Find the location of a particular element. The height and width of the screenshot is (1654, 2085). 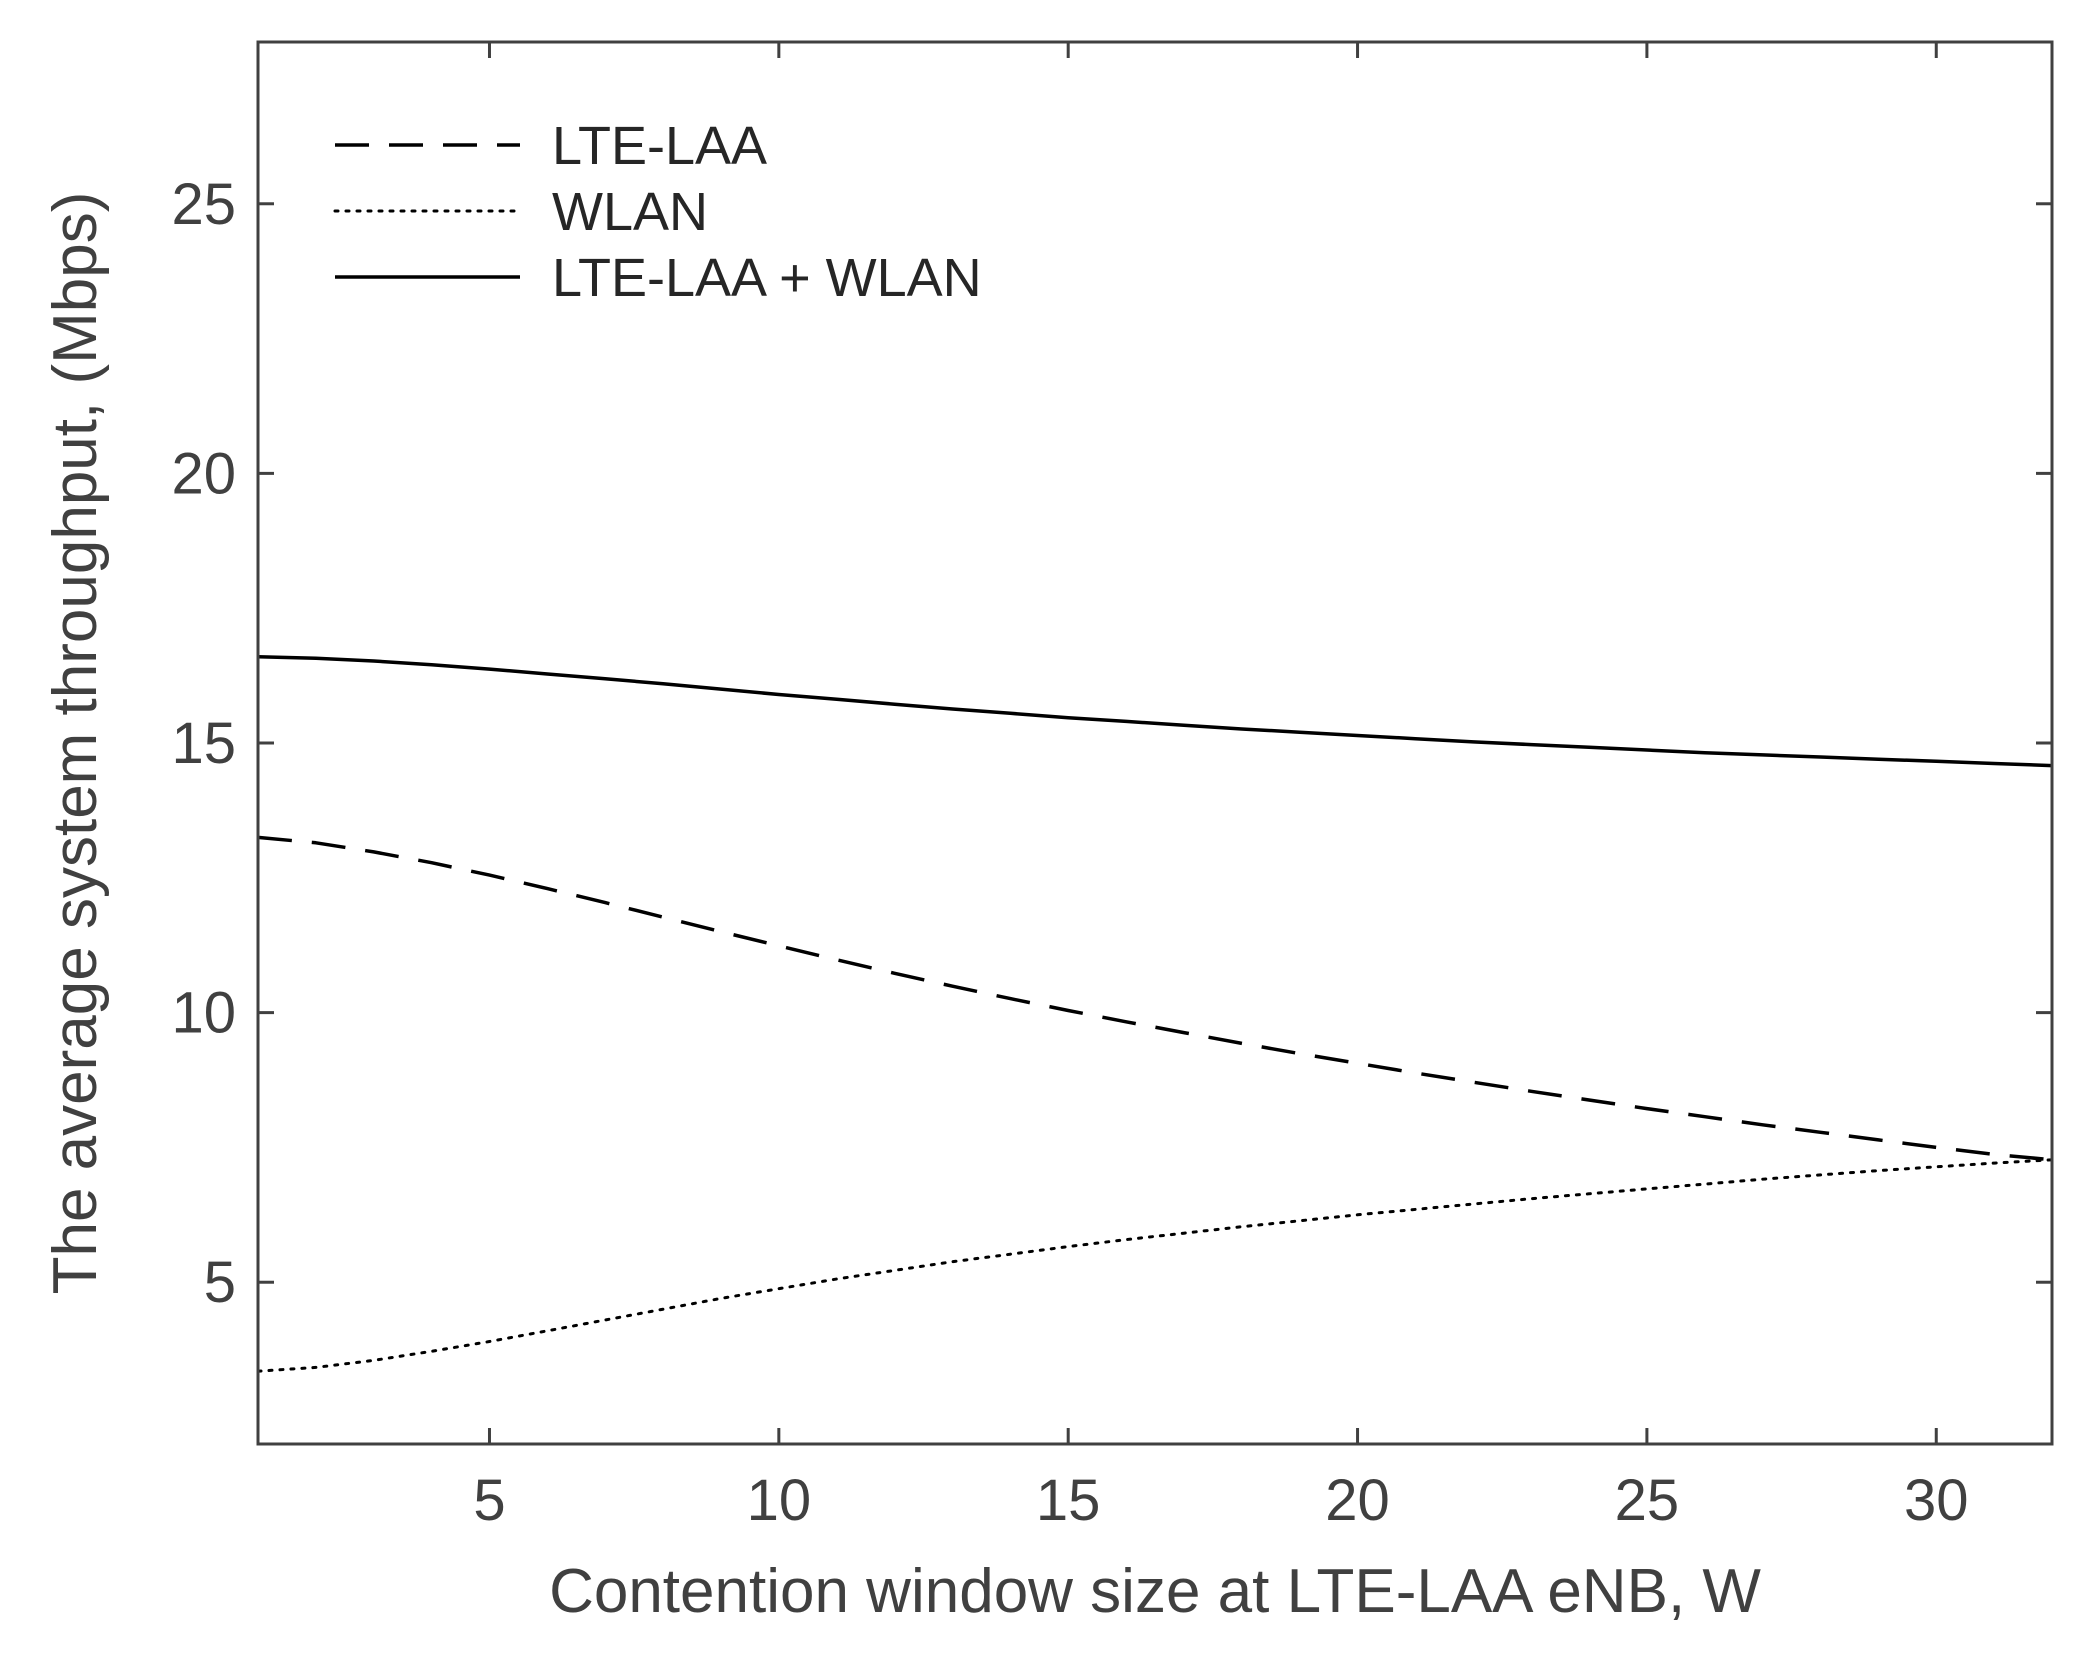

x-tick-label: 10 is located at coordinates (779, 1500).